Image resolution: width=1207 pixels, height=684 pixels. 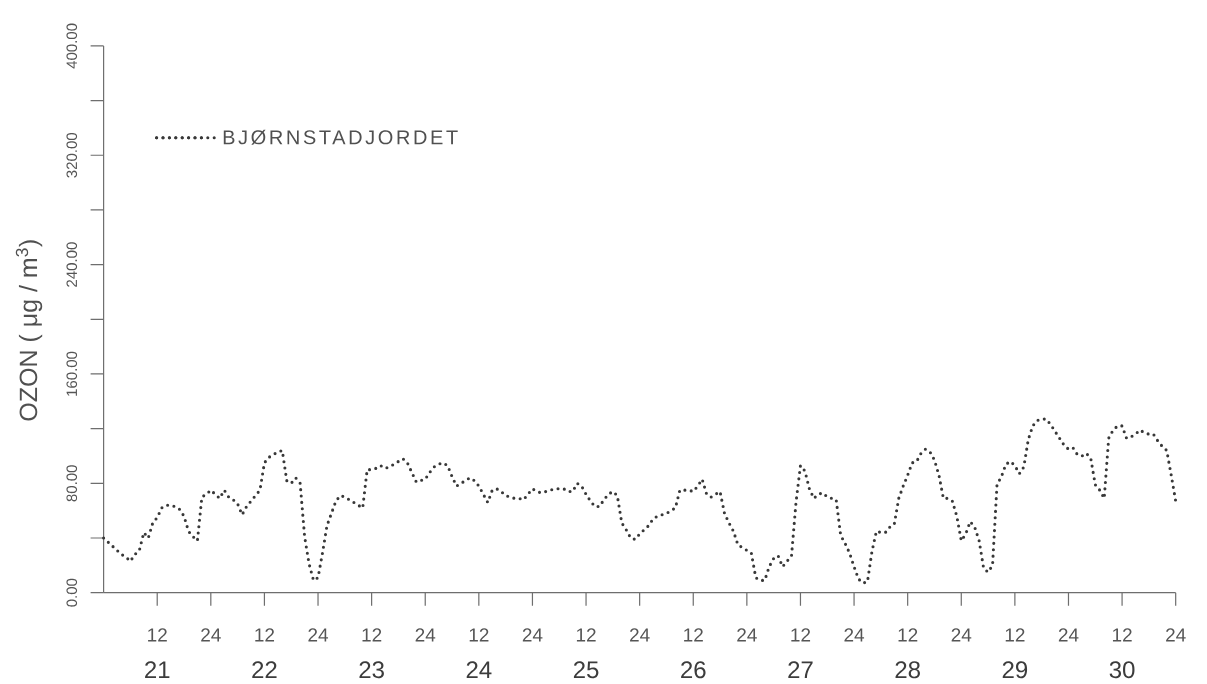 What do you see at coordinates (340, 137) in the screenshot?
I see `legend-label: BJØRNSTADJORDET` at bounding box center [340, 137].